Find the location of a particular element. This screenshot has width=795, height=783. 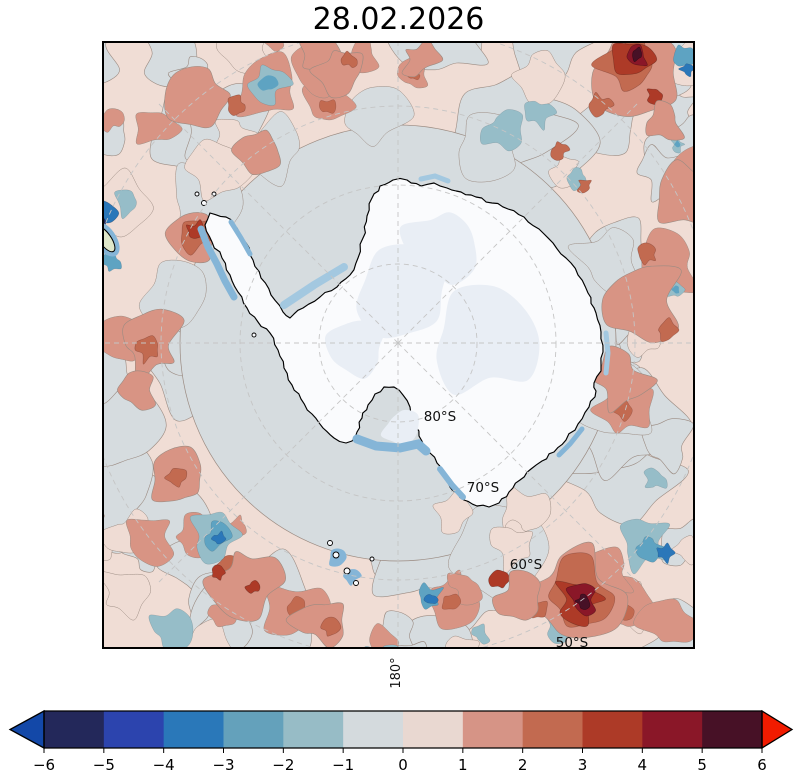

colorbar-tick-label: −1 is located at coordinates (343, 765).